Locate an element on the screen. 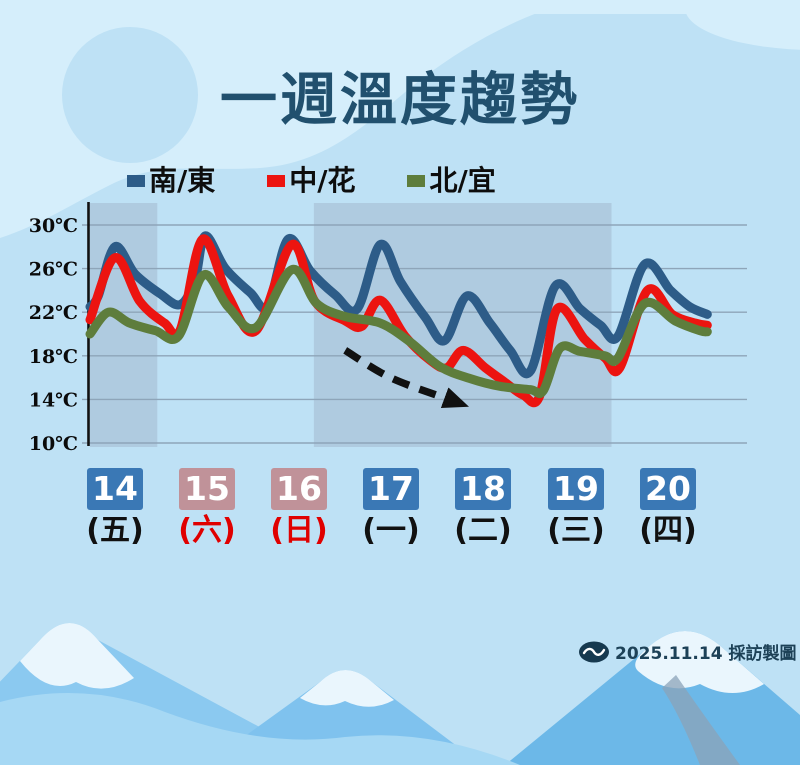  mountain-right-snowcap is located at coordinates (699, 662).